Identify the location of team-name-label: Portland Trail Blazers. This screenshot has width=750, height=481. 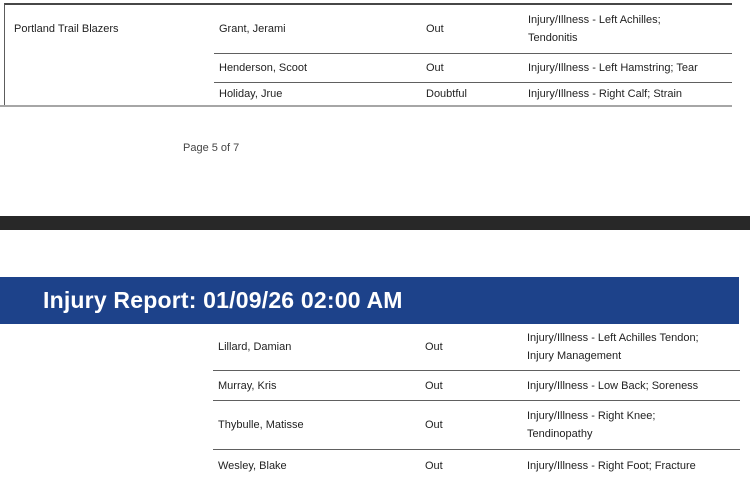
(66, 29).